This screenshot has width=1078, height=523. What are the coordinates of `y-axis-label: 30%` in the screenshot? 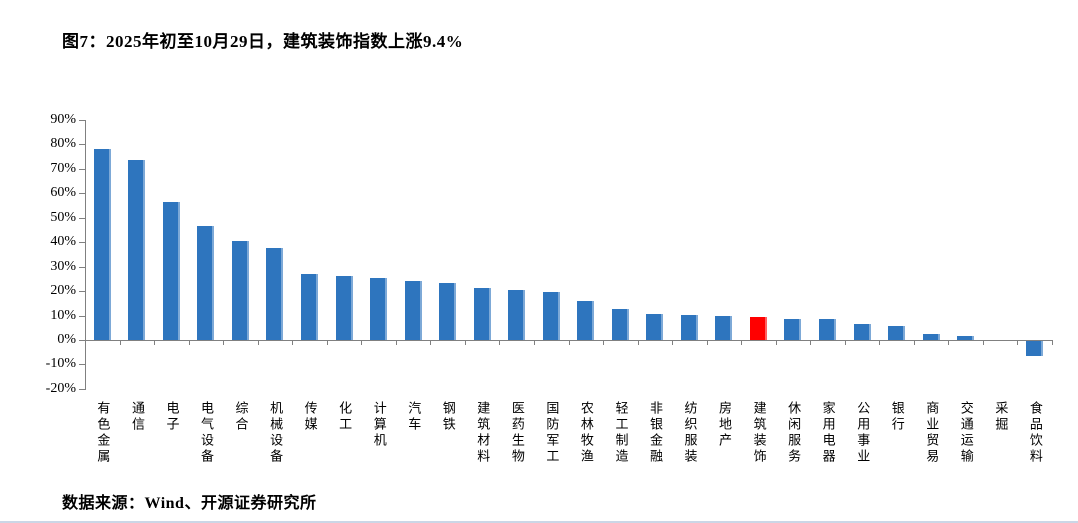 It's located at (63, 266).